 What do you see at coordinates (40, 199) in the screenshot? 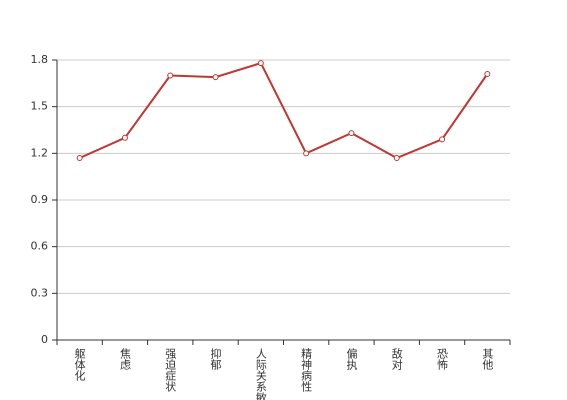
I see `y-tick-label: 0.9` at bounding box center [40, 199].